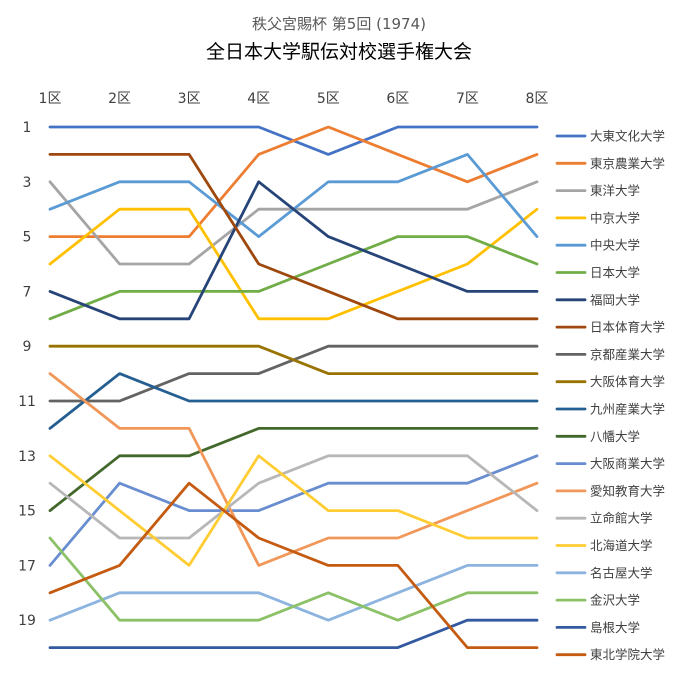 The image size is (690, 688). What do you see at coordinates (27, 512) in the screenshot?
I see `y-tick-label: 15` at bounding box center [27, 512].